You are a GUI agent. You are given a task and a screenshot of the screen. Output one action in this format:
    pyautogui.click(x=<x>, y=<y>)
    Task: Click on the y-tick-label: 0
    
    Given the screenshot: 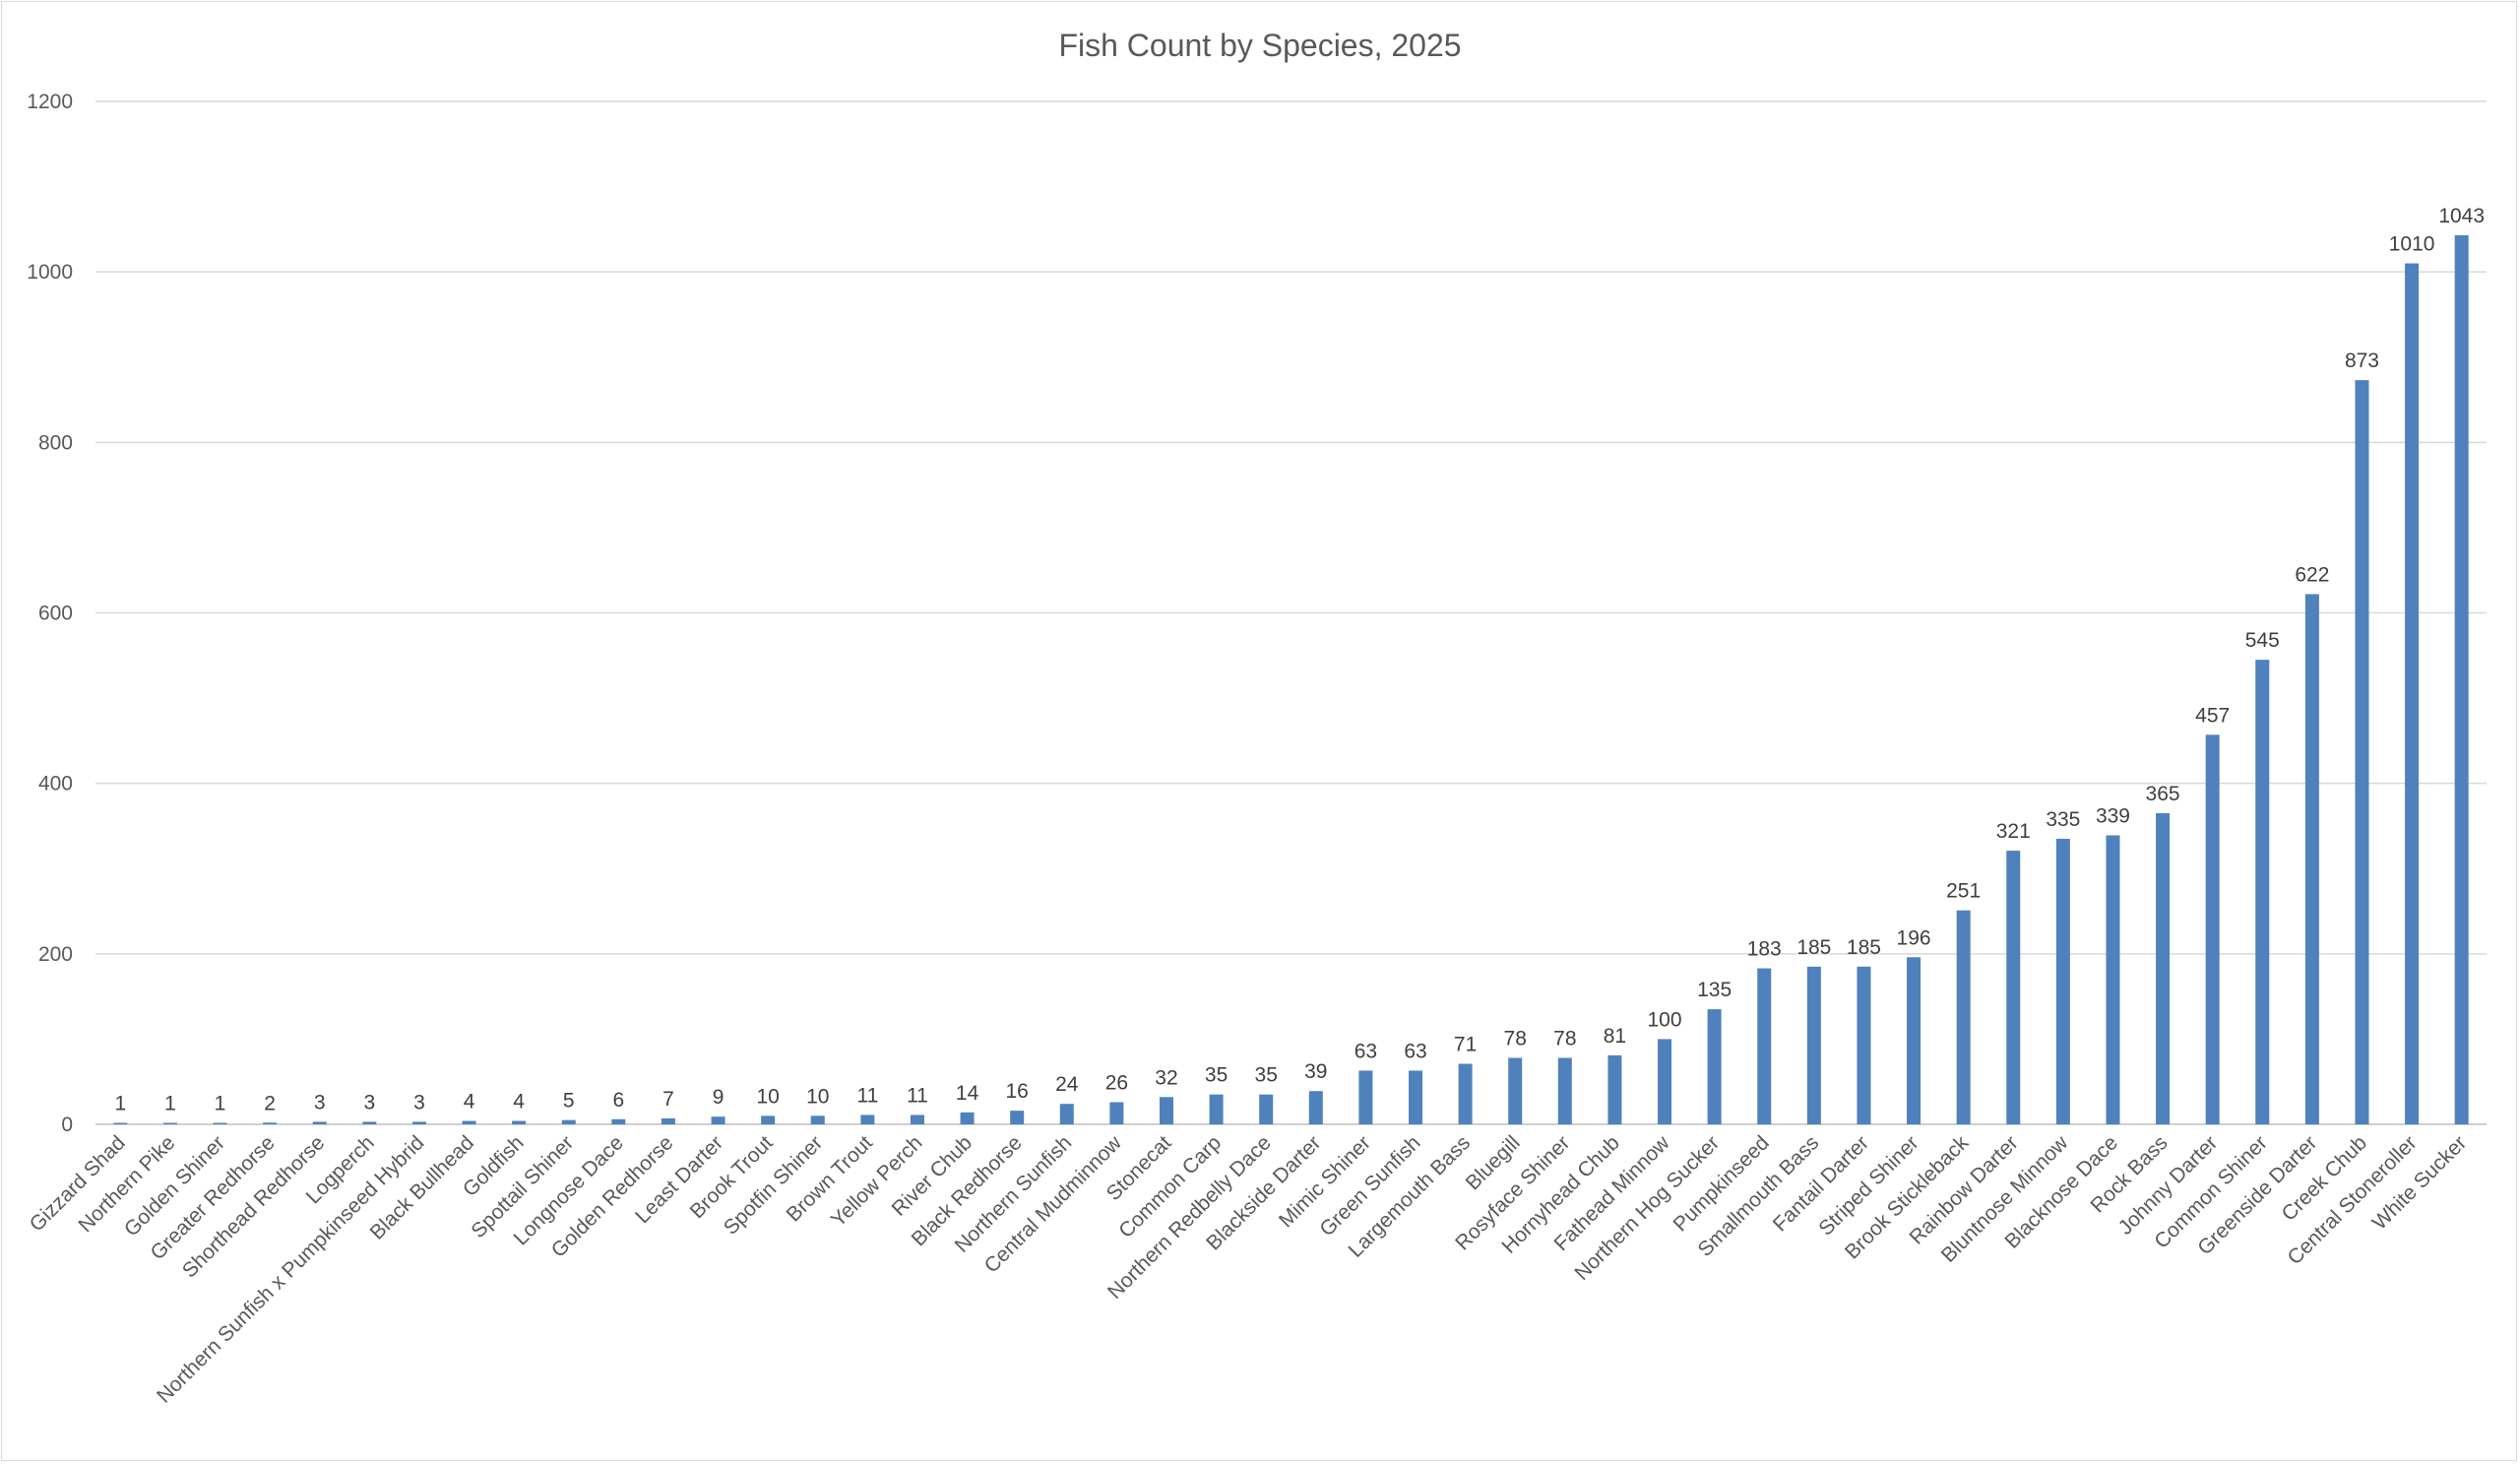 What is the action you would take?
    pyautogui.click(x=67, y=1125)
    